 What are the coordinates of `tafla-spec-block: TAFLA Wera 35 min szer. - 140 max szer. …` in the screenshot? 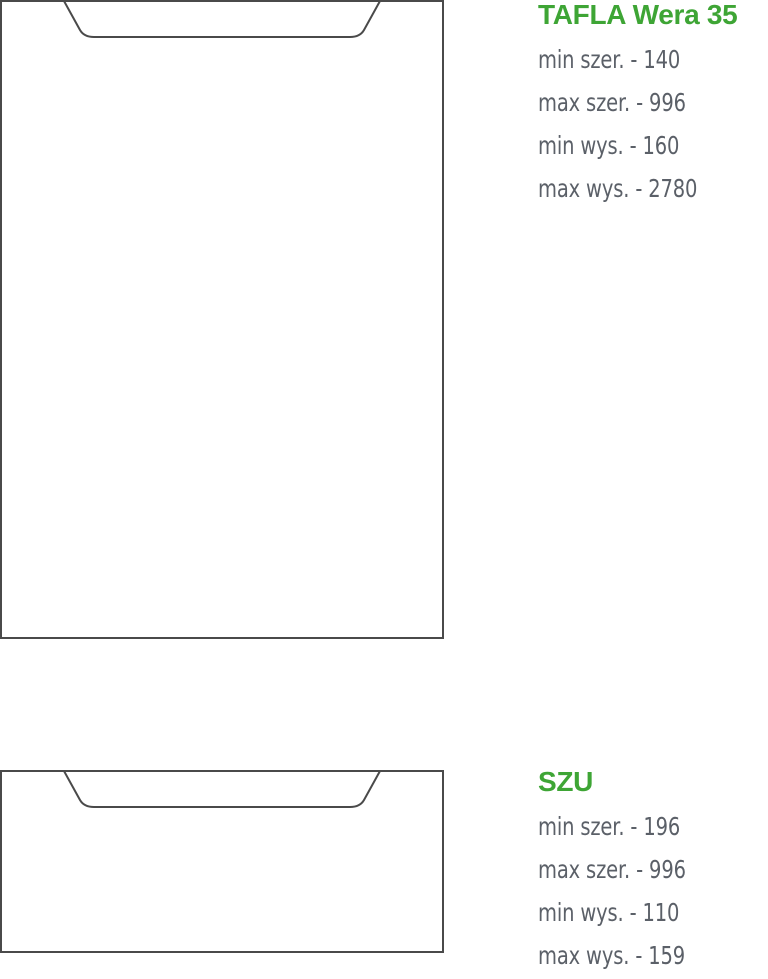 It's located at (653, 105).